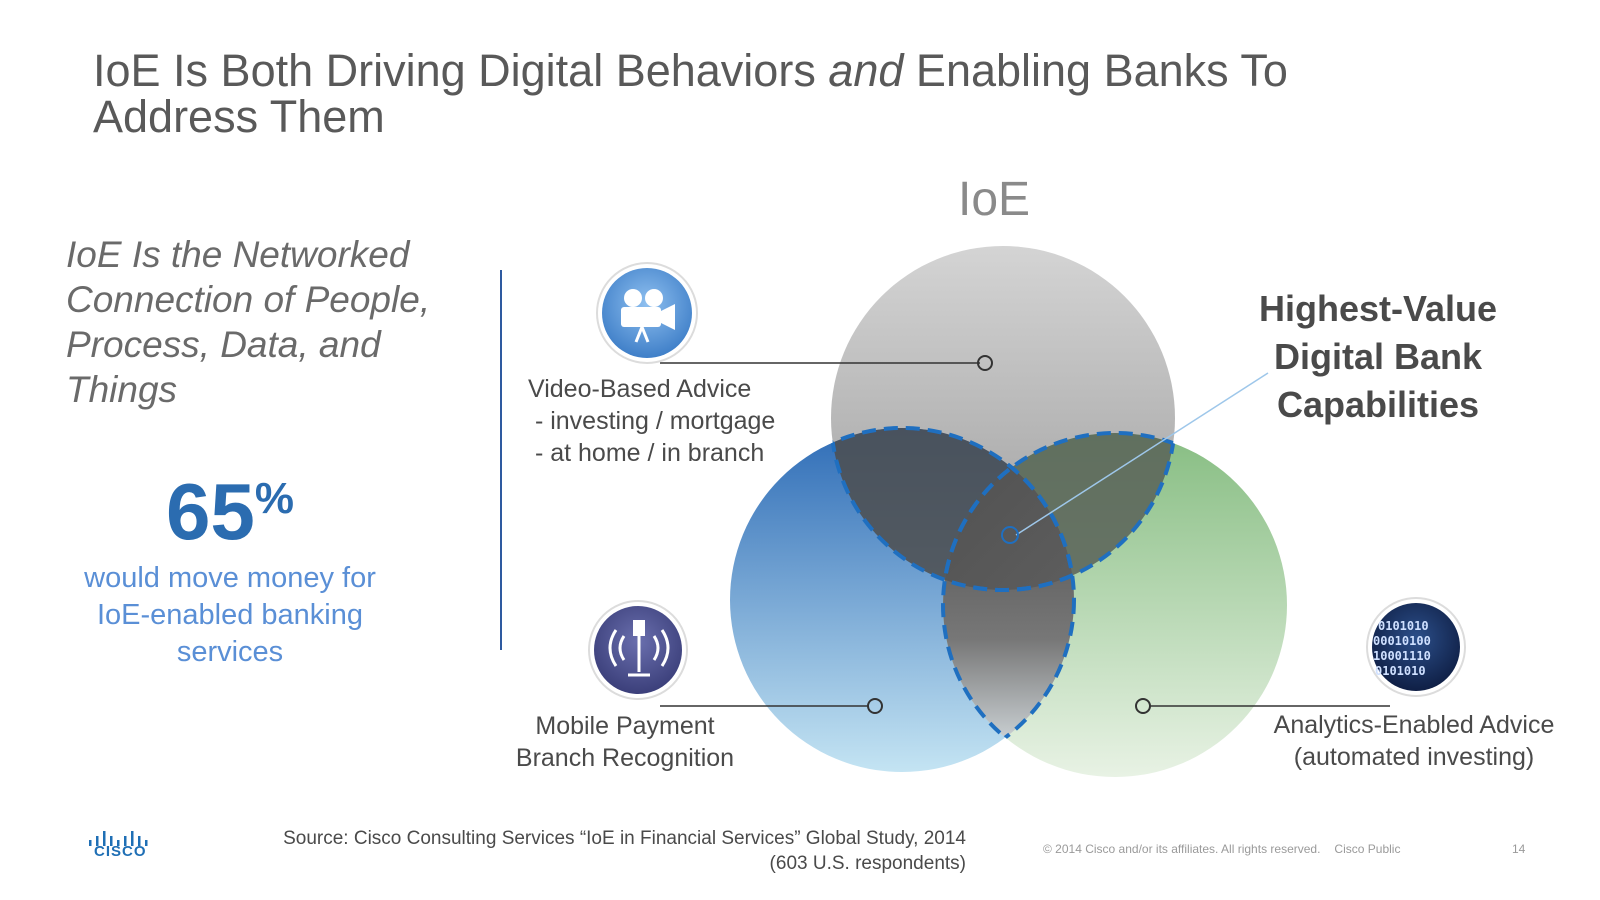 This screenshot has width=1600, height=900. What do you see at coordinates (1008, 511) in the screenshot?
I see `overlap-center` at bounding box center [1008, 511].